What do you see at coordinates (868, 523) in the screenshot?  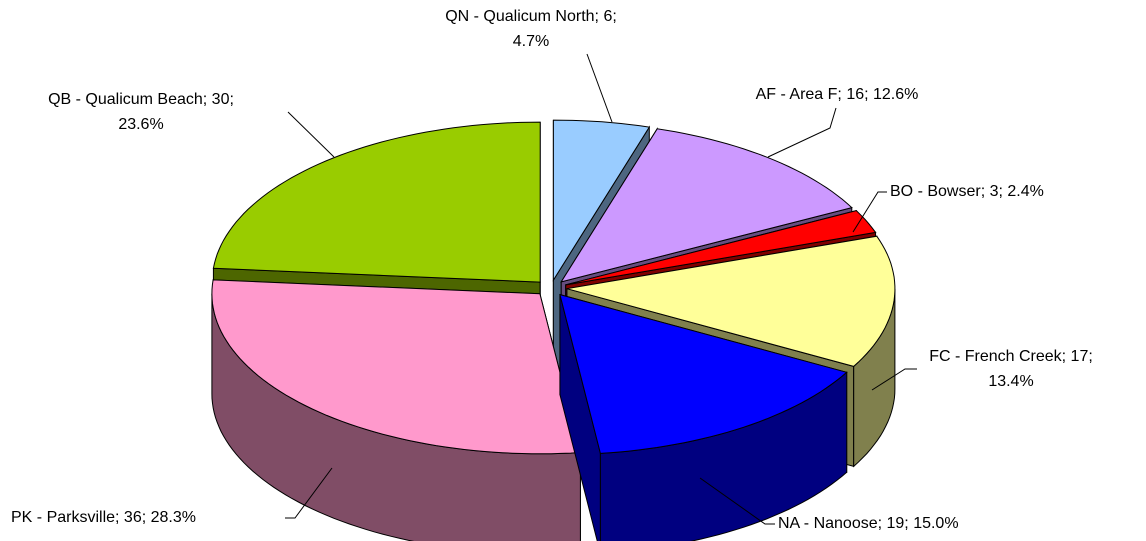 I see `data-label: NA - Nanoose; 19; 15.0%` at bounding box center [868, 523].